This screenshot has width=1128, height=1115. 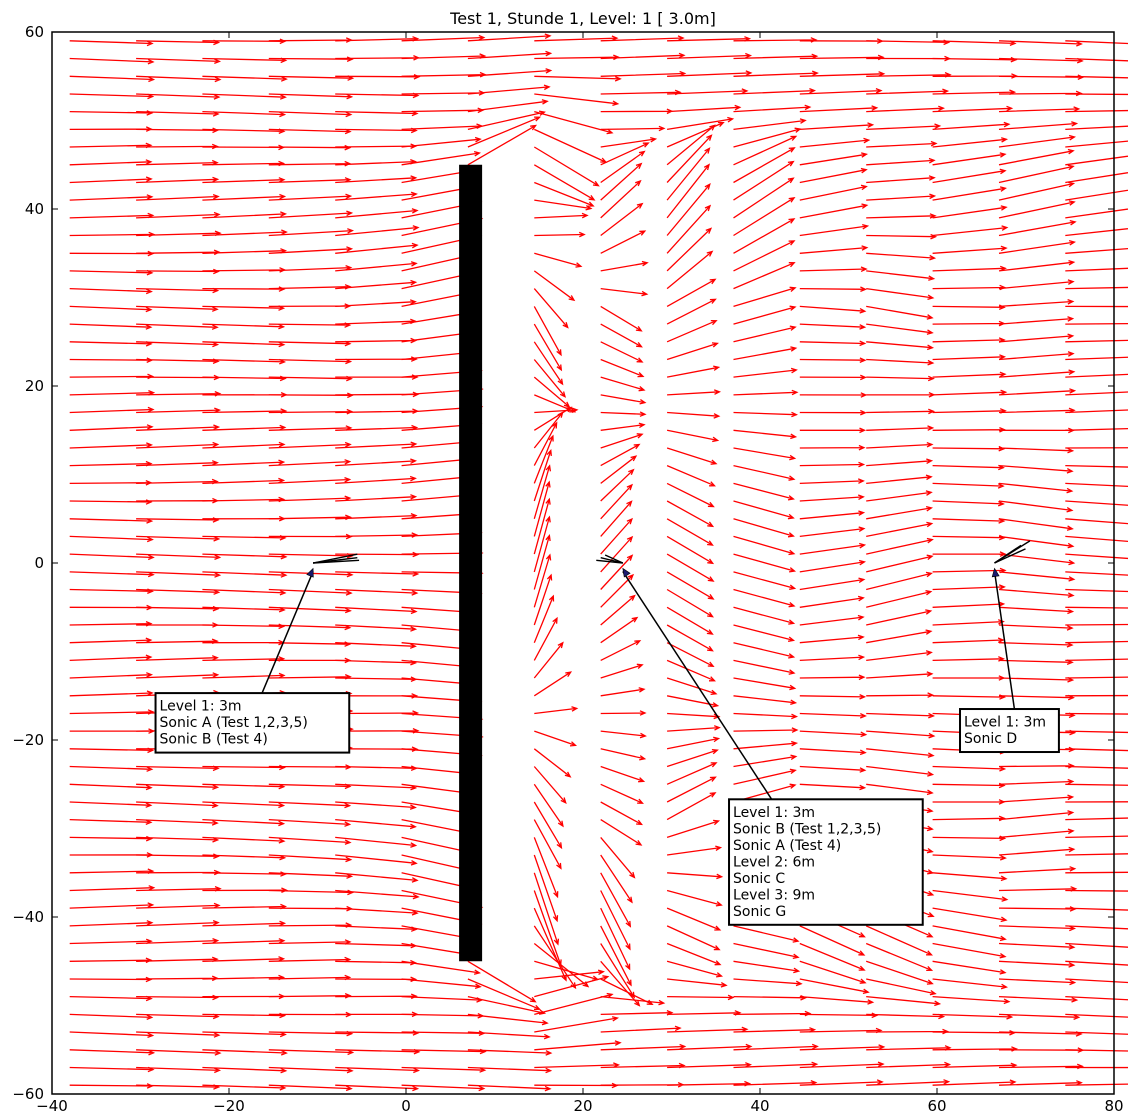 What do you see at coordinates (990, 739) in the screenshot?
I see `annotation-line: Sonic D` at bounding box center [990, 739].